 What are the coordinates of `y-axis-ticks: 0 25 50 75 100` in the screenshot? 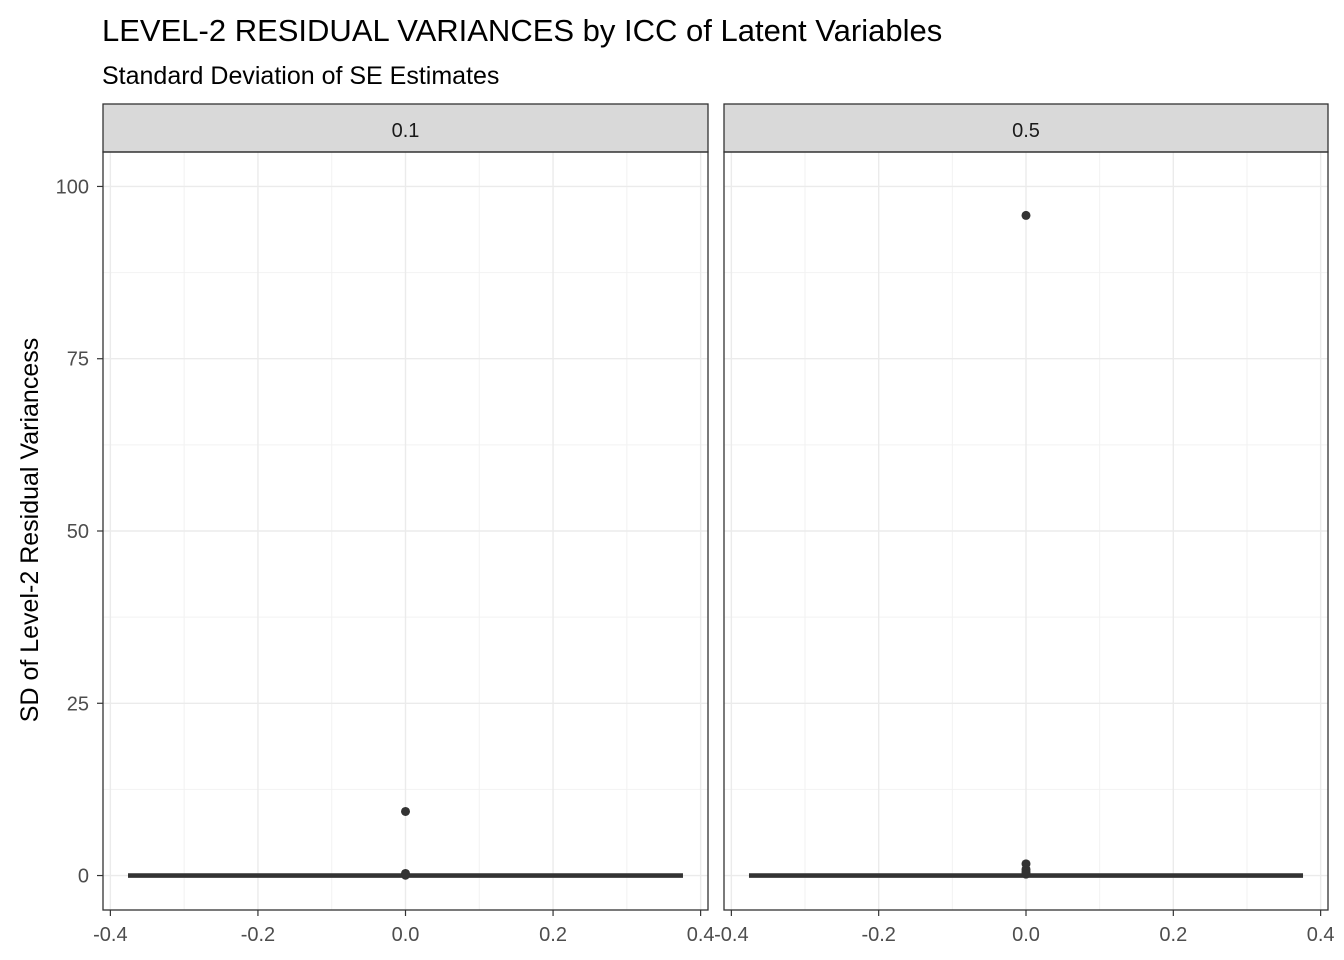 It's located at (79, 532).